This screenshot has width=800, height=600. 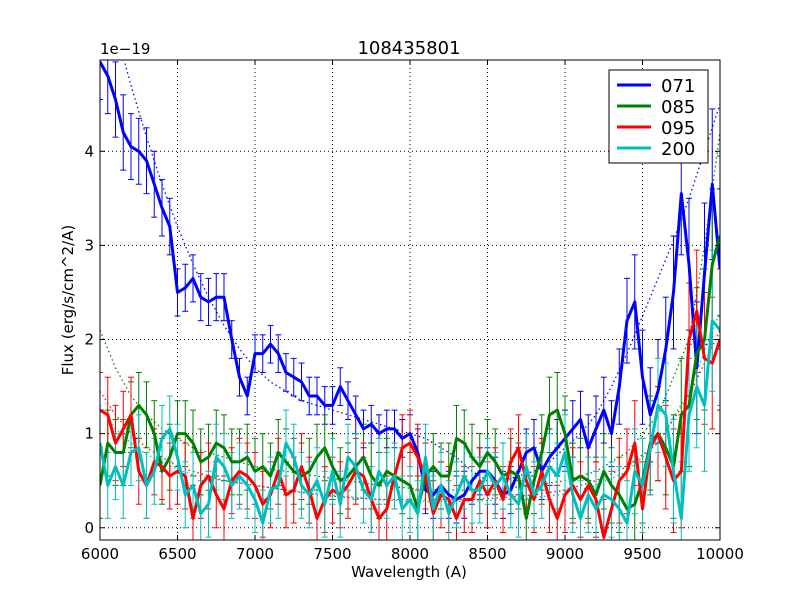 I want to click on y-tick-label: 4, so click(x=89, y=151).